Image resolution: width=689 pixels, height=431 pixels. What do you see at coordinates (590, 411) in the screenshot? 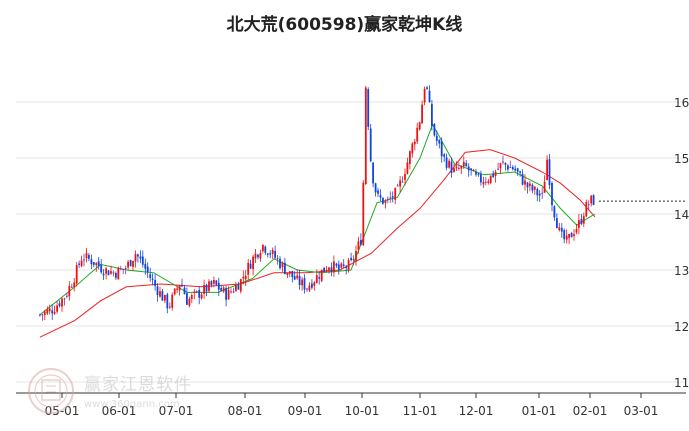
I see `x-tick-label: 02-01` at bounding box center [590, 411].